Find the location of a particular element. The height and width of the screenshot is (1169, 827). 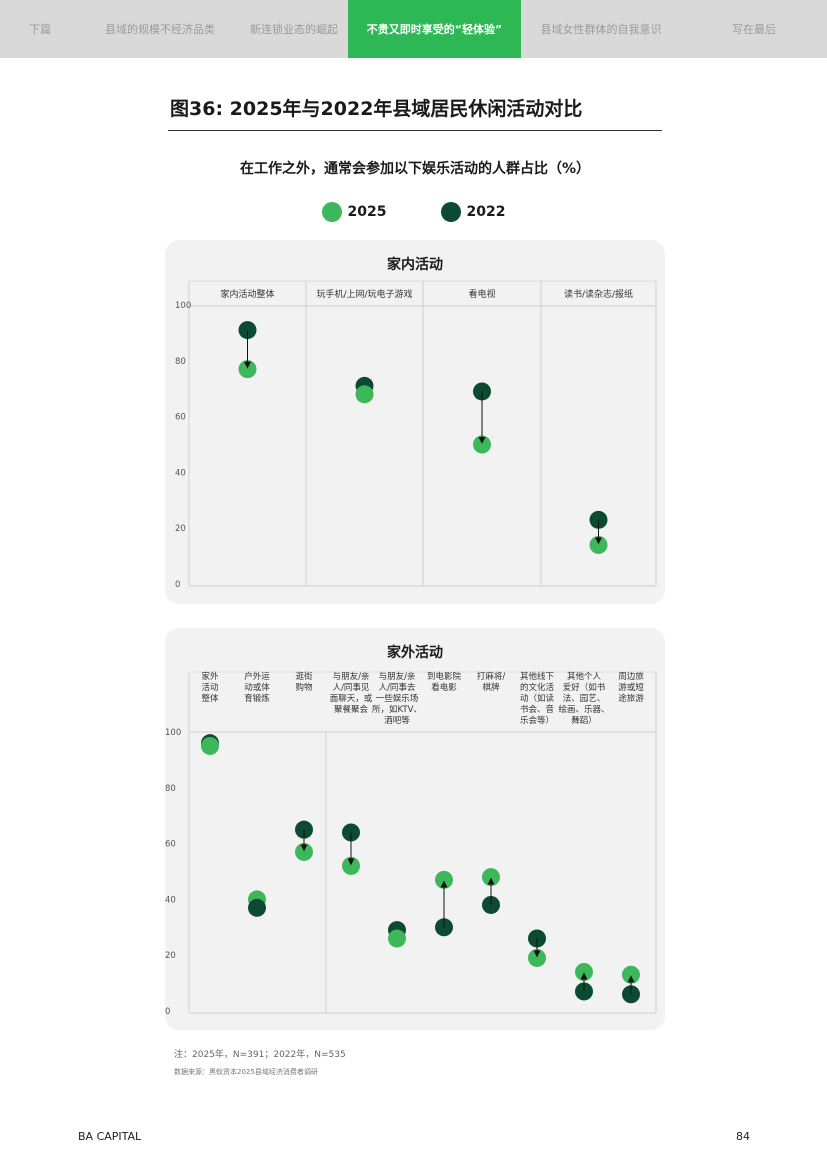

category-label-line: 看电视 is located at coordinates (481, 294).